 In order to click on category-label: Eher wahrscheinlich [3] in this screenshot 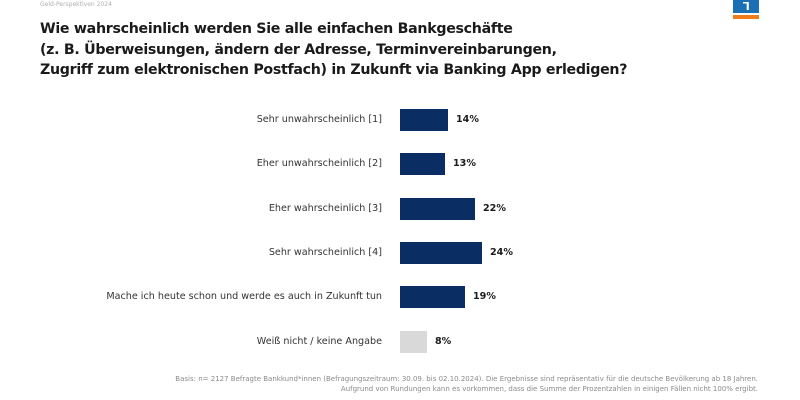, I will do `click(325, 208)`.